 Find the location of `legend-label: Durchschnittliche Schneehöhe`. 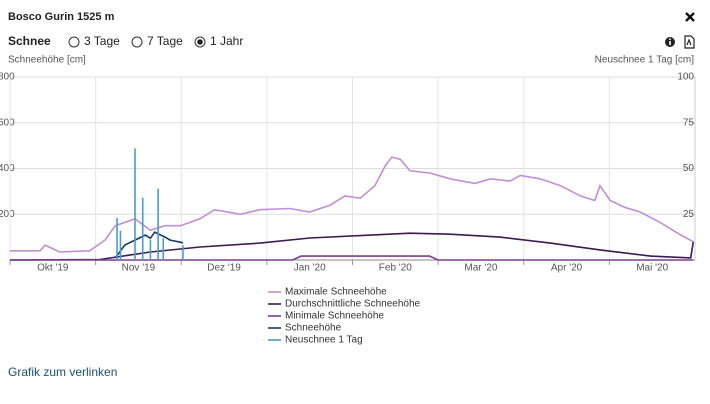

legend-label: Durchschnittliche Schneehöhe is located at coordinates (353, 304).